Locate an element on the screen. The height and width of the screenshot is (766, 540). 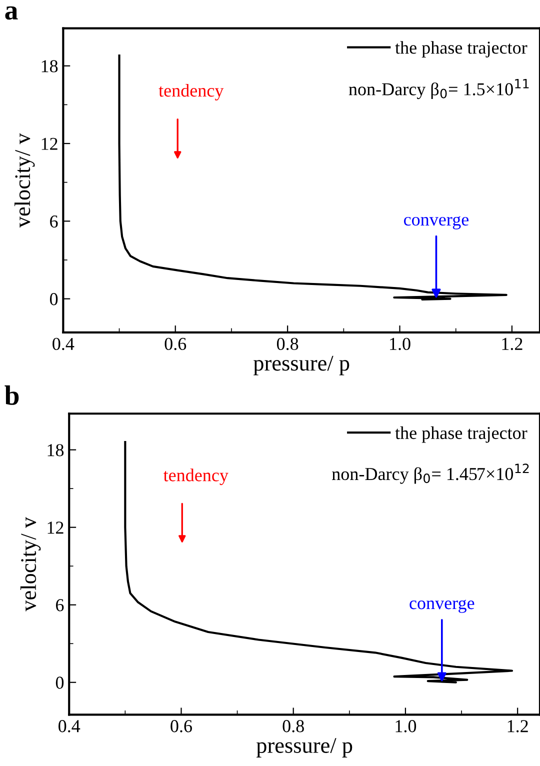
chart-title: b is located at coordinates (11, 395).